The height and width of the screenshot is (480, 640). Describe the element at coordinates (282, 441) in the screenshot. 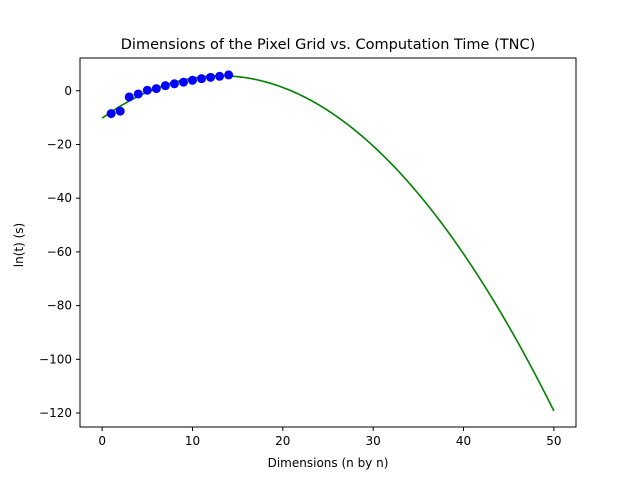

I see `x-tick-label: 20` at that location.